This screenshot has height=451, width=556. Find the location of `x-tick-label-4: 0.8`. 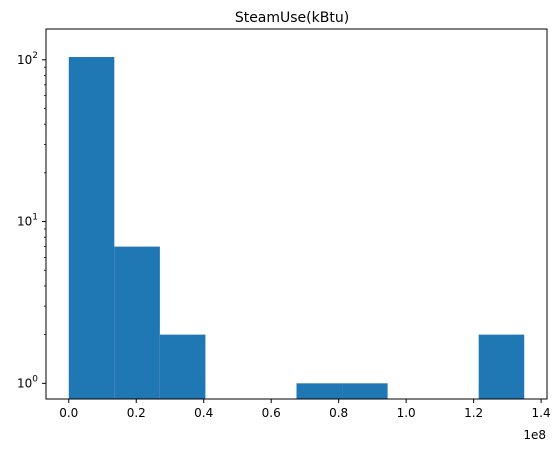

x-tick-label-4: 0.8 is located at coordinates (338, 413).